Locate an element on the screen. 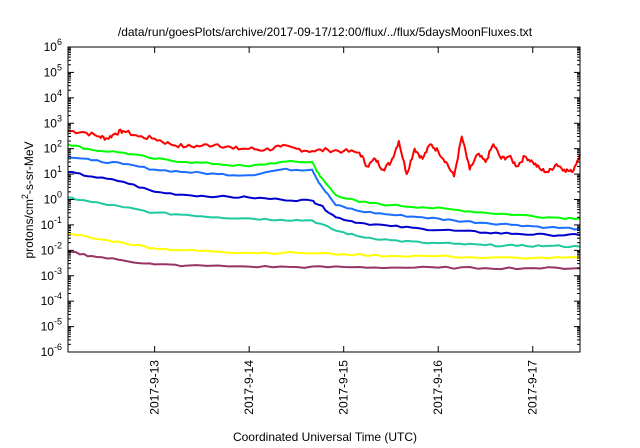 The height and width of the screenshot is (448, 640). x-tick-label: 2017-9-15 is located at coordinates (344, 387).